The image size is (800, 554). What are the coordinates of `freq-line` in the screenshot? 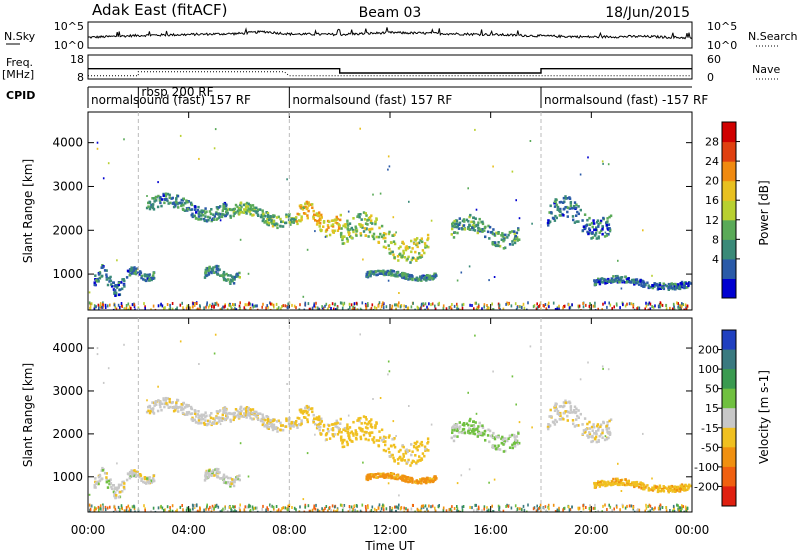 It's located at (390, 71).